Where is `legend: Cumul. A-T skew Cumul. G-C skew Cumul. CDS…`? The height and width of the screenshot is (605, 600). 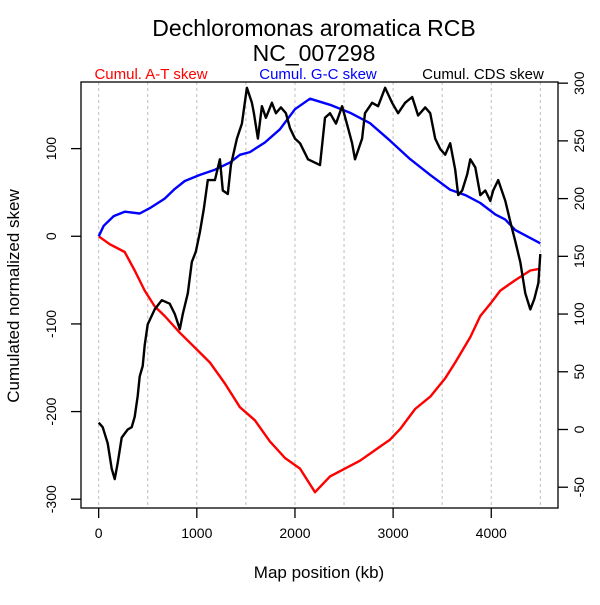
legend: Cumul. A-T skew Cumul. G-C skew Cumul. CDS… is located at coordinates (319, 74).